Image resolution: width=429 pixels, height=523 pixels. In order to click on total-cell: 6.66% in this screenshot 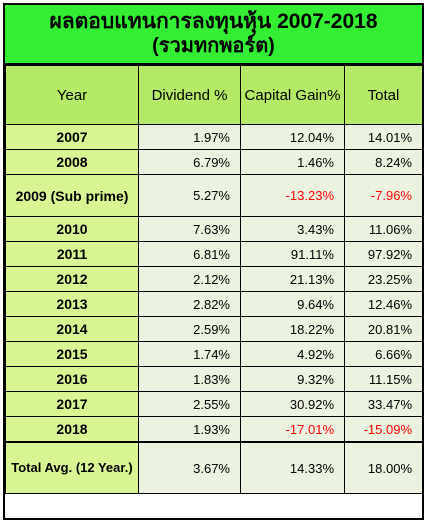, I will do `click(383, 354)`.